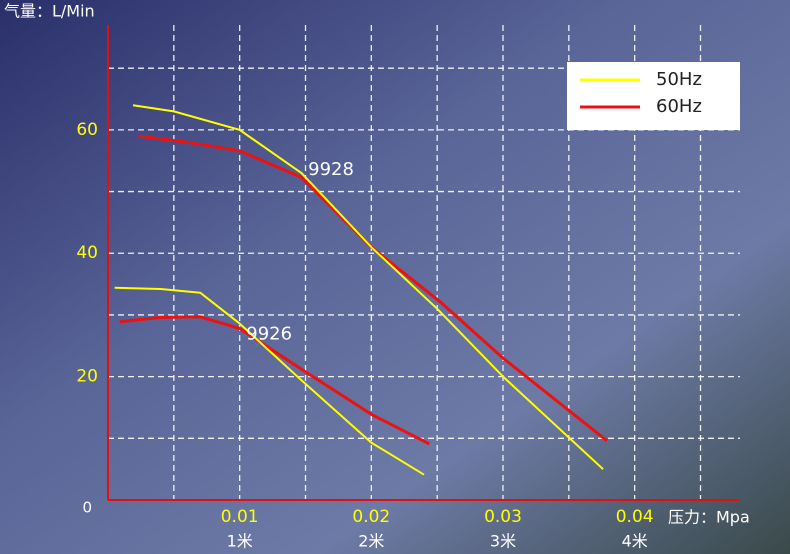  I want to click on y-tick-label: 60, so click(87, 130).